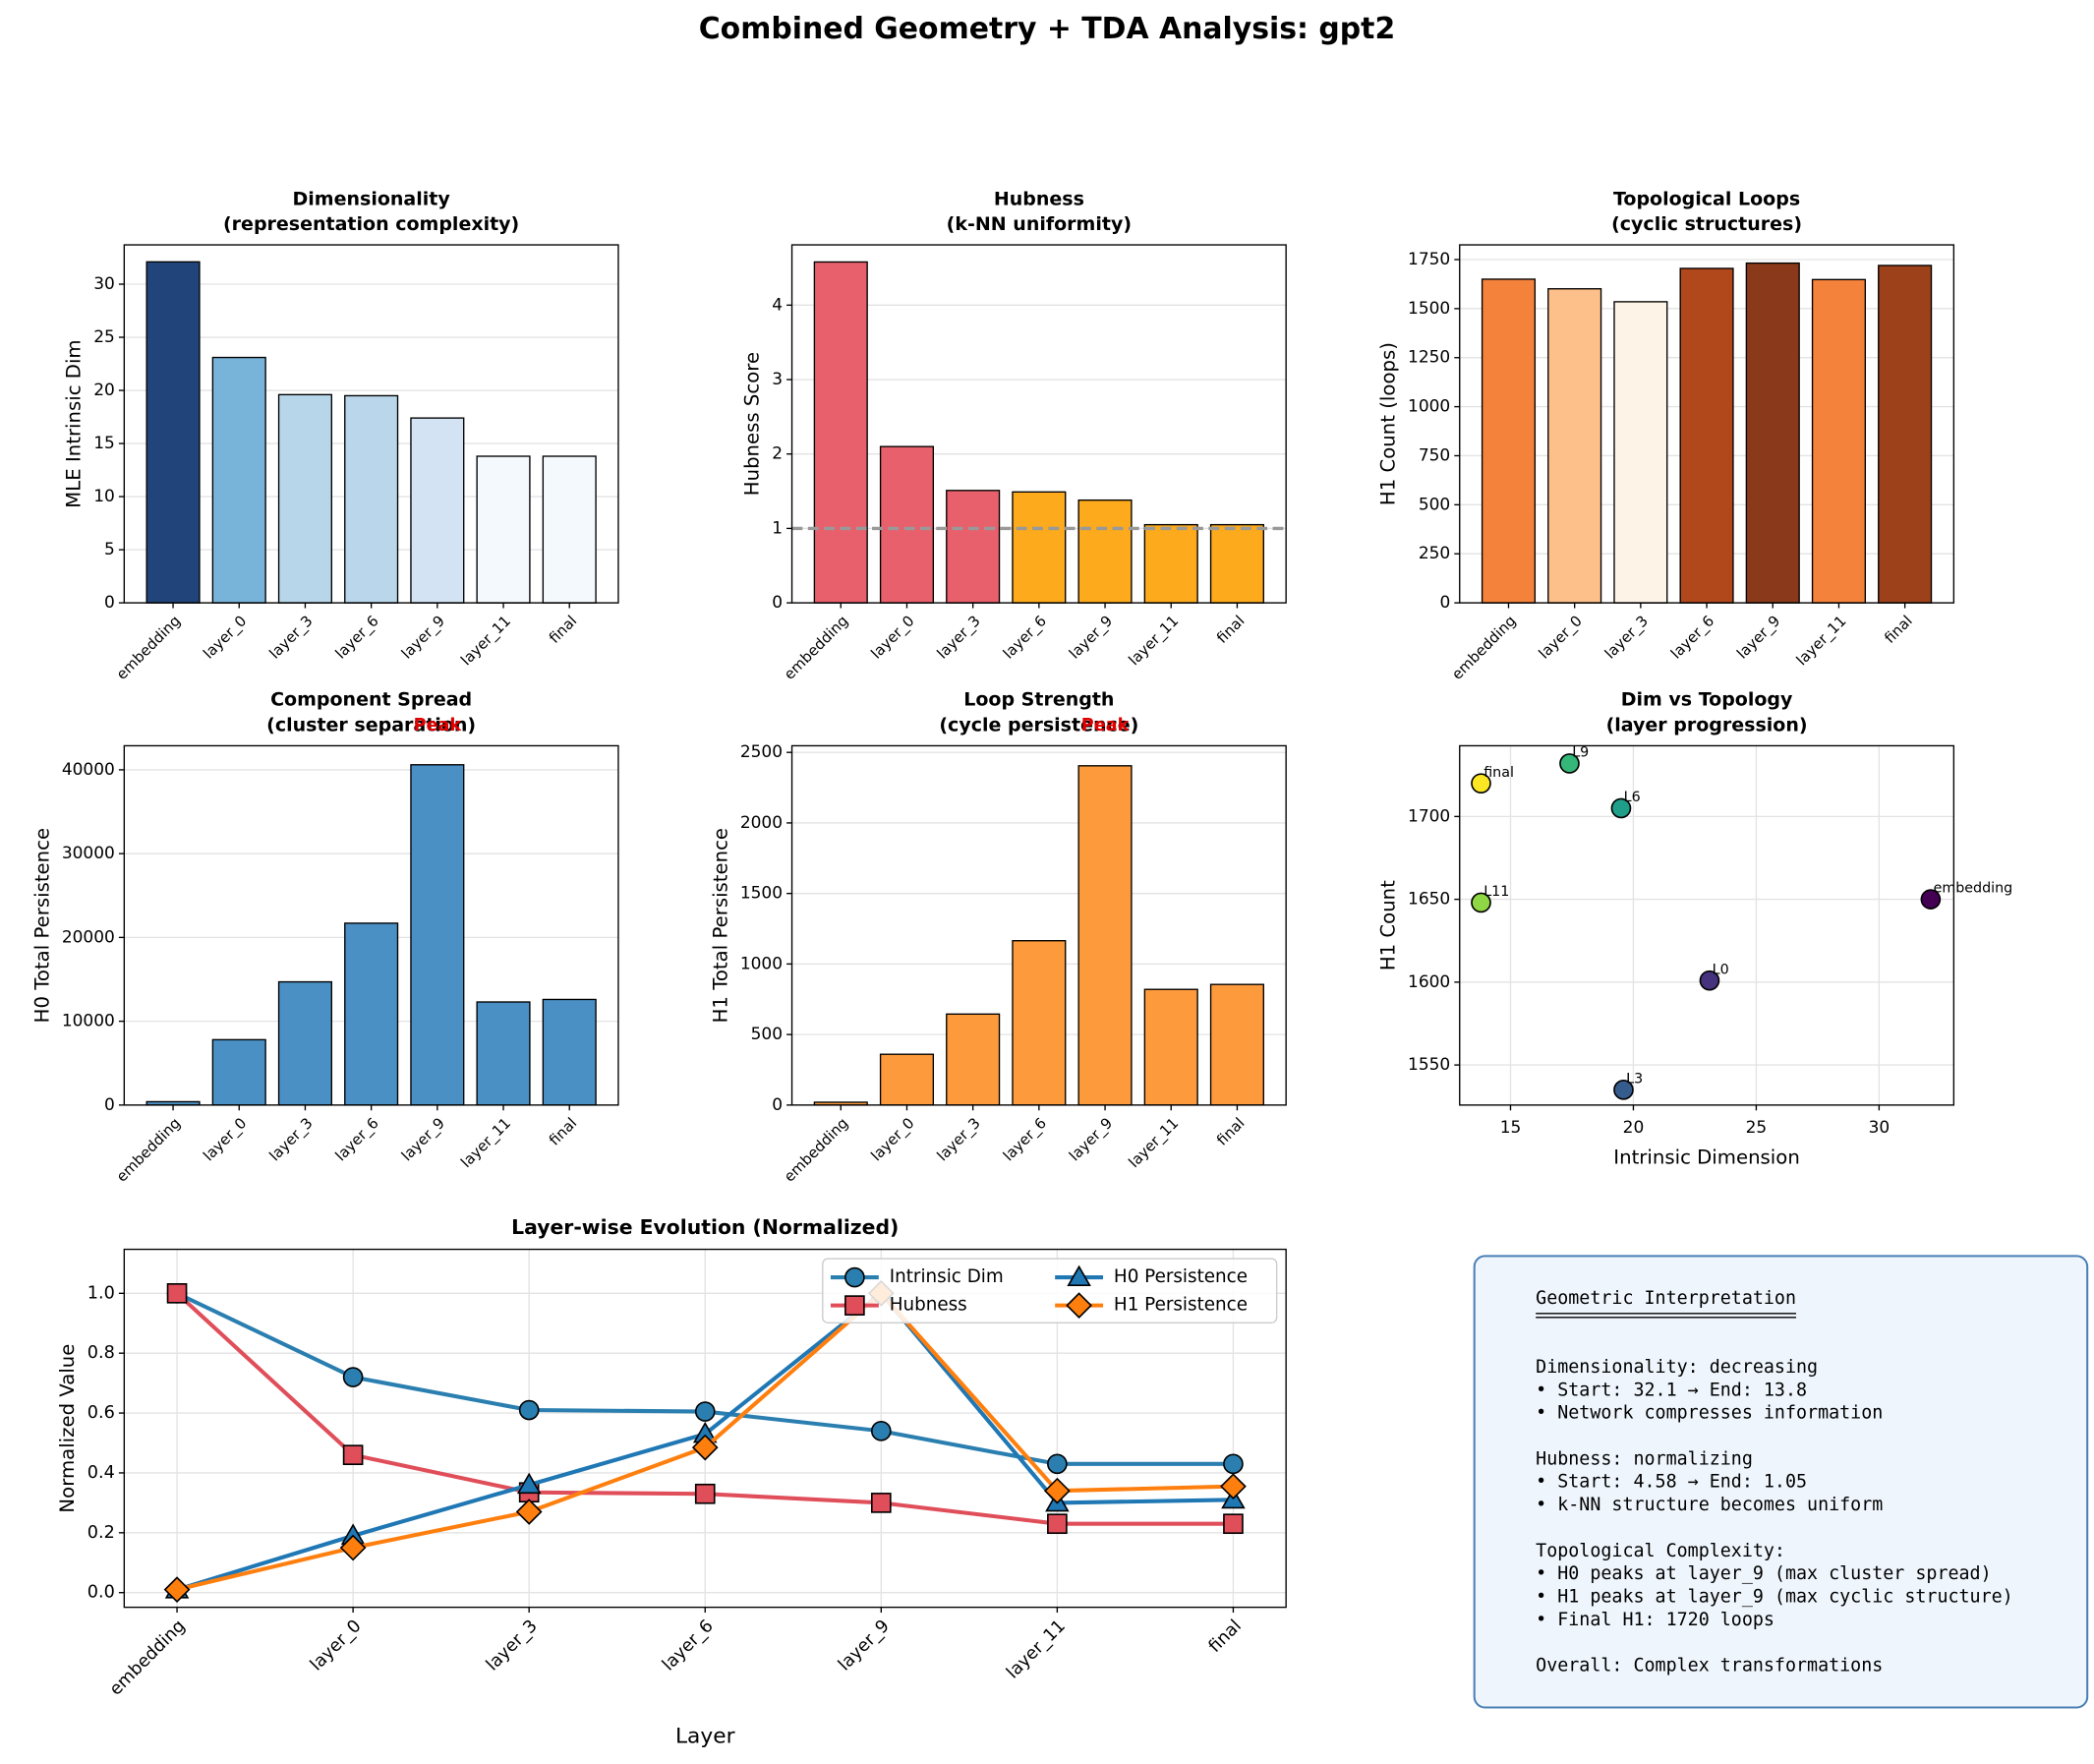  Describe the element at coordinates (761, 752) in the screenshot. I see `y-tick-label: 2500` at that location.